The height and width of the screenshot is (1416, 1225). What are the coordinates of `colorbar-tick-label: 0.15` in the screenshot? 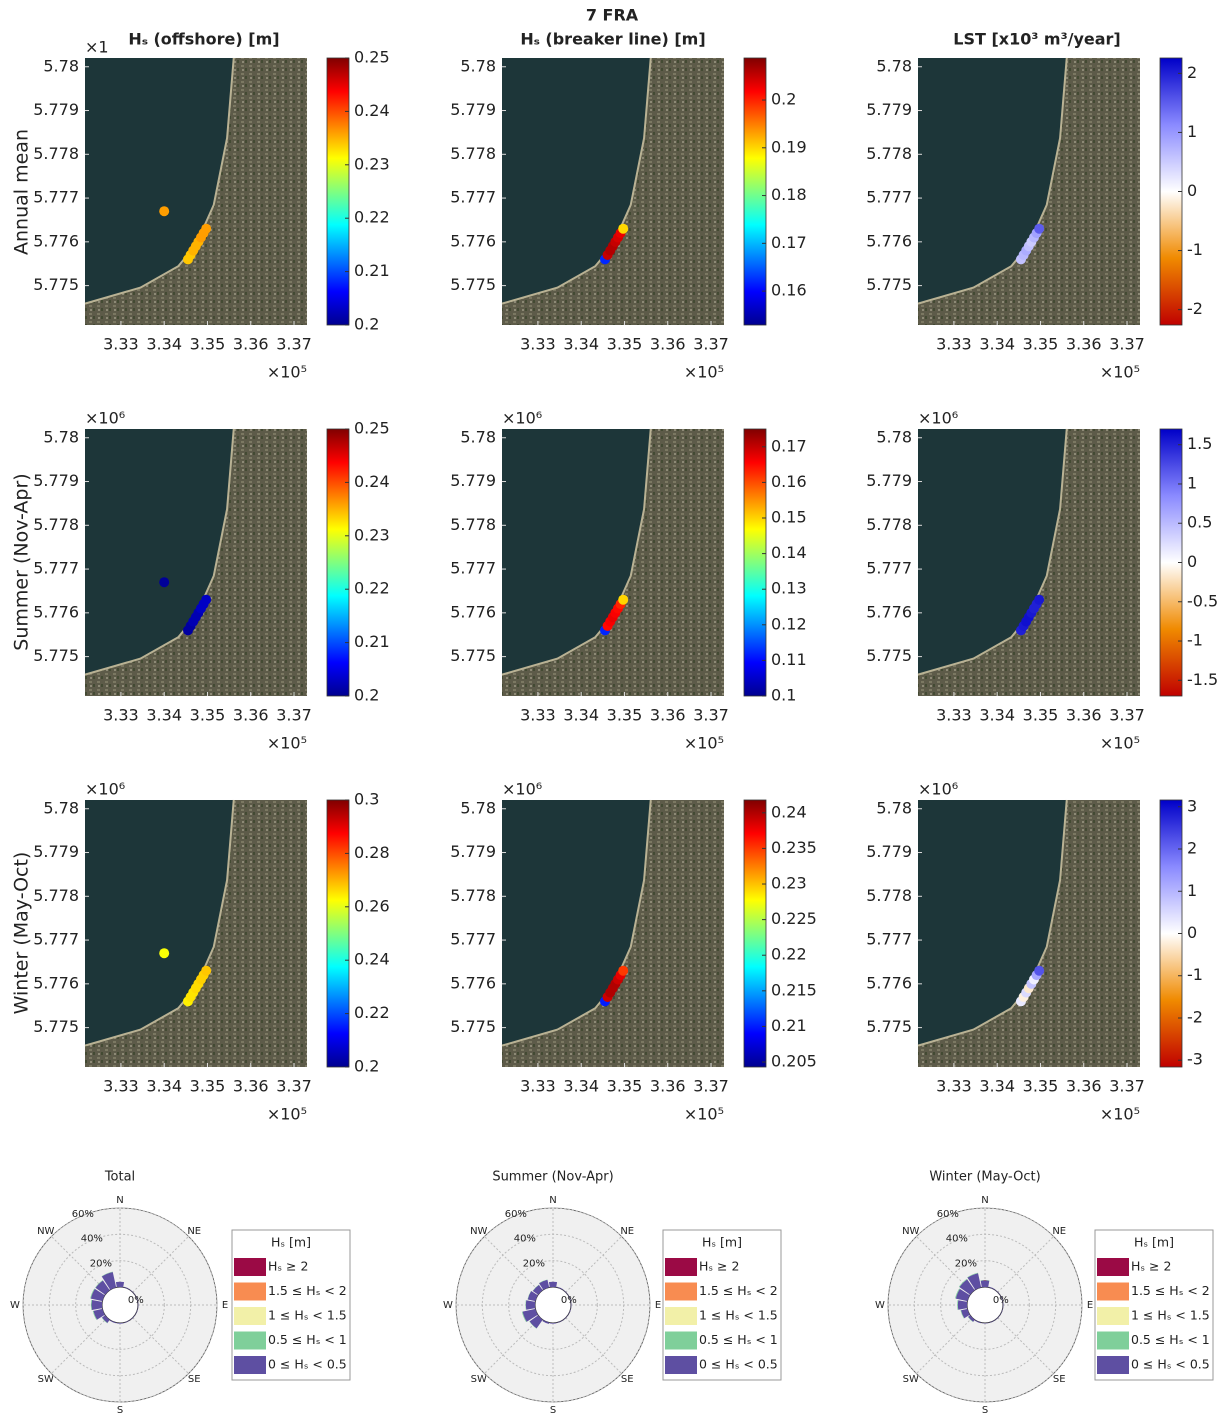 It's located at (789, 517).